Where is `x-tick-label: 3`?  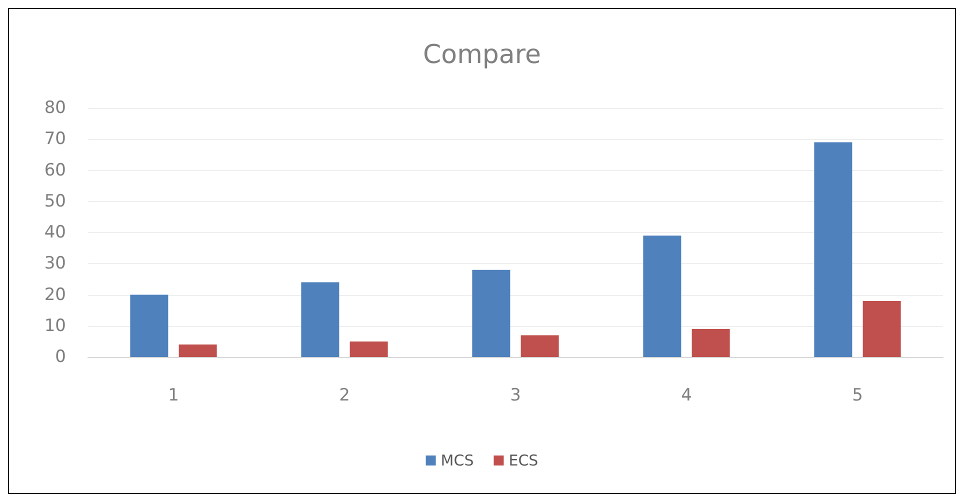 x-tick-label: 3 is located at coordinates (515, 396).